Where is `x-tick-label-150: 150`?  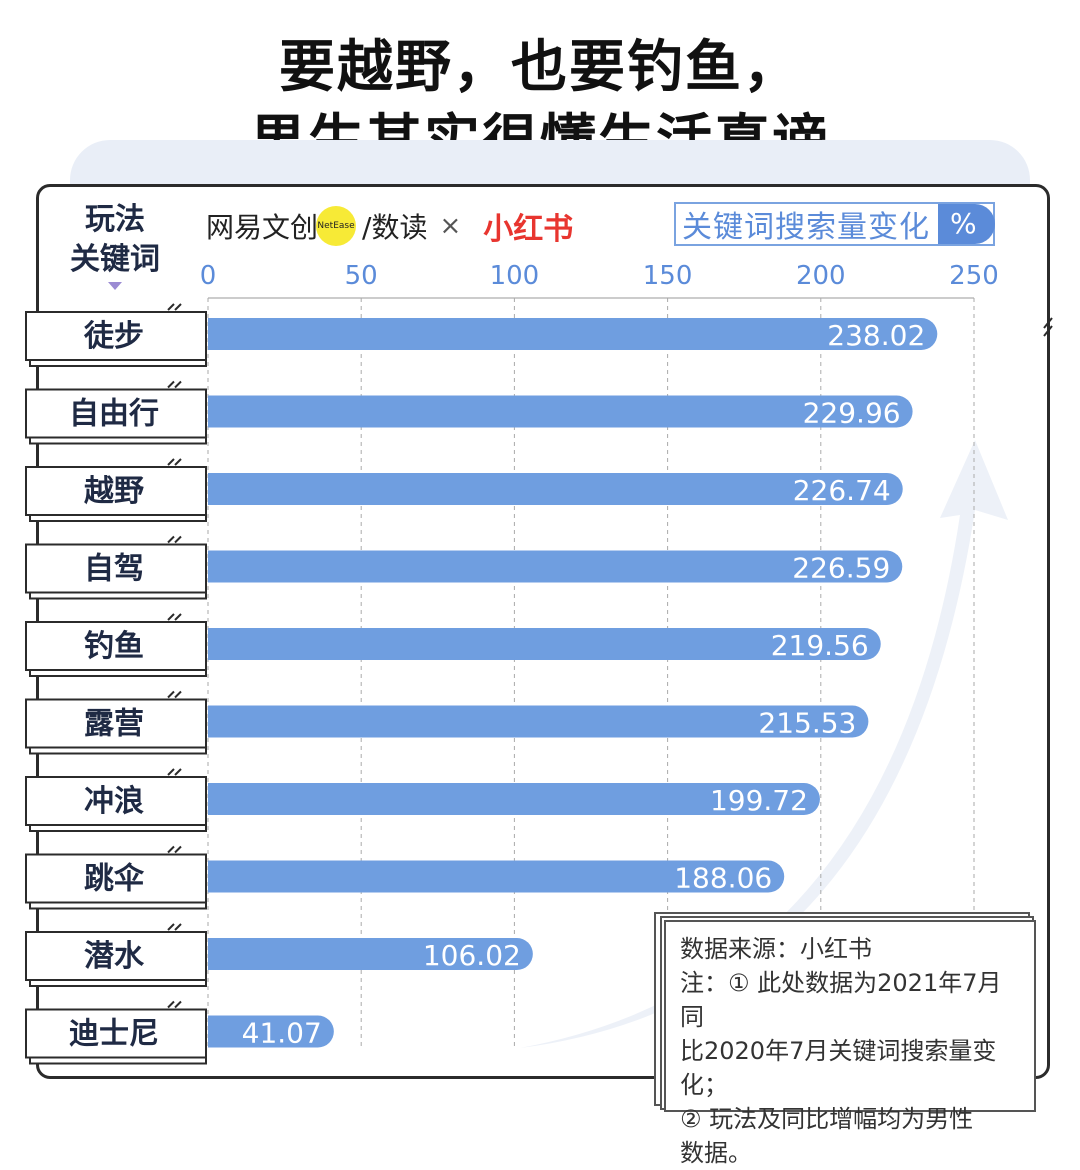 x-tick-label-150: 150 is located at coordinates (668, 276).